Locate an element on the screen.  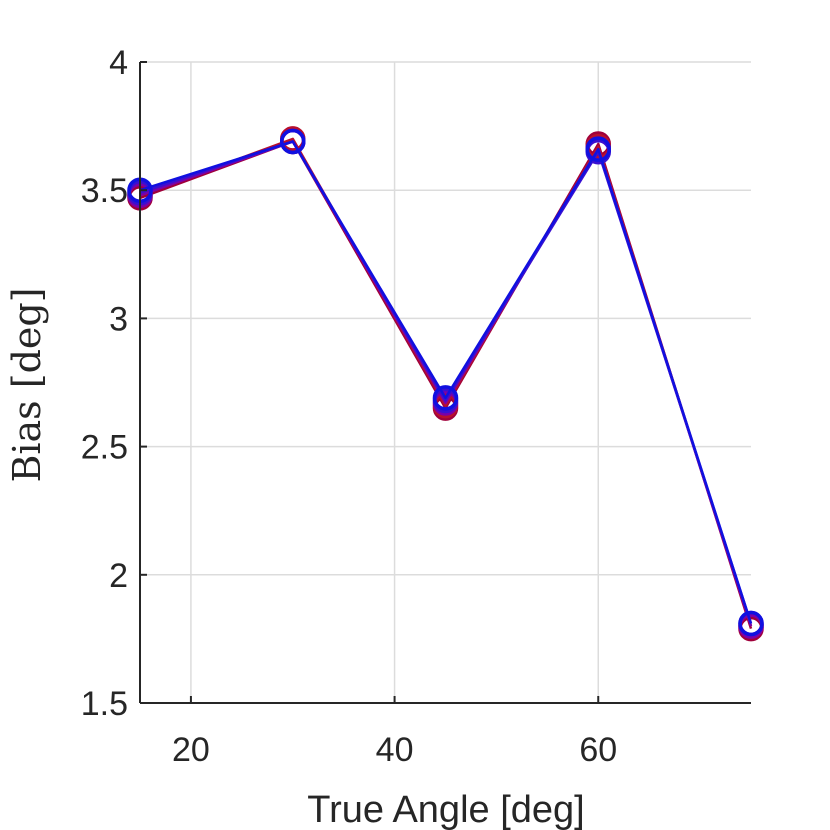
x-tick-label: 60 is located at coordinates (598, 750).